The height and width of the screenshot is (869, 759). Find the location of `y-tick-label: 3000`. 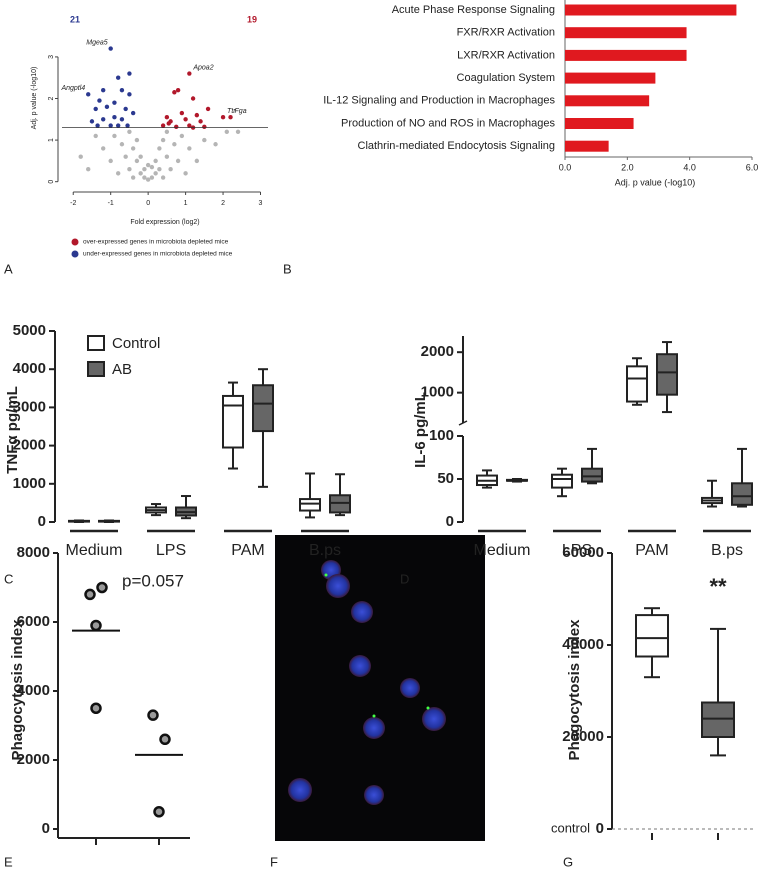

y-tick-label: 3000 is located at coordinates (29, 406).